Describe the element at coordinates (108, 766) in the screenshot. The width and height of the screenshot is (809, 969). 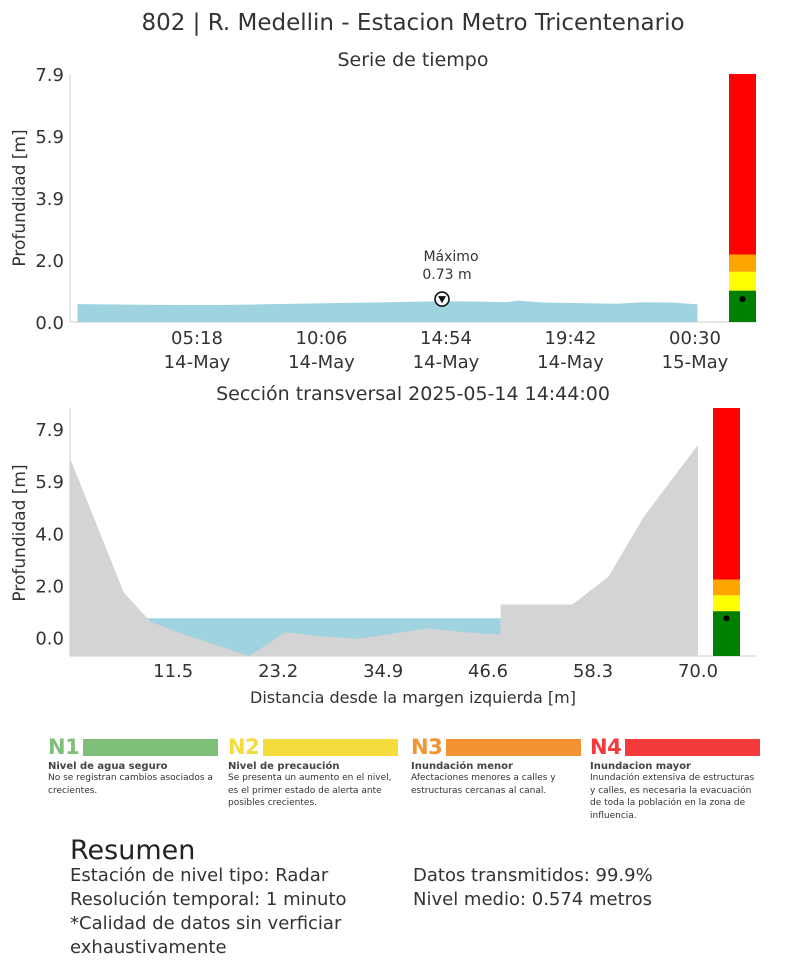
I see `legend-name: Nivel de agua seguro` at that location.